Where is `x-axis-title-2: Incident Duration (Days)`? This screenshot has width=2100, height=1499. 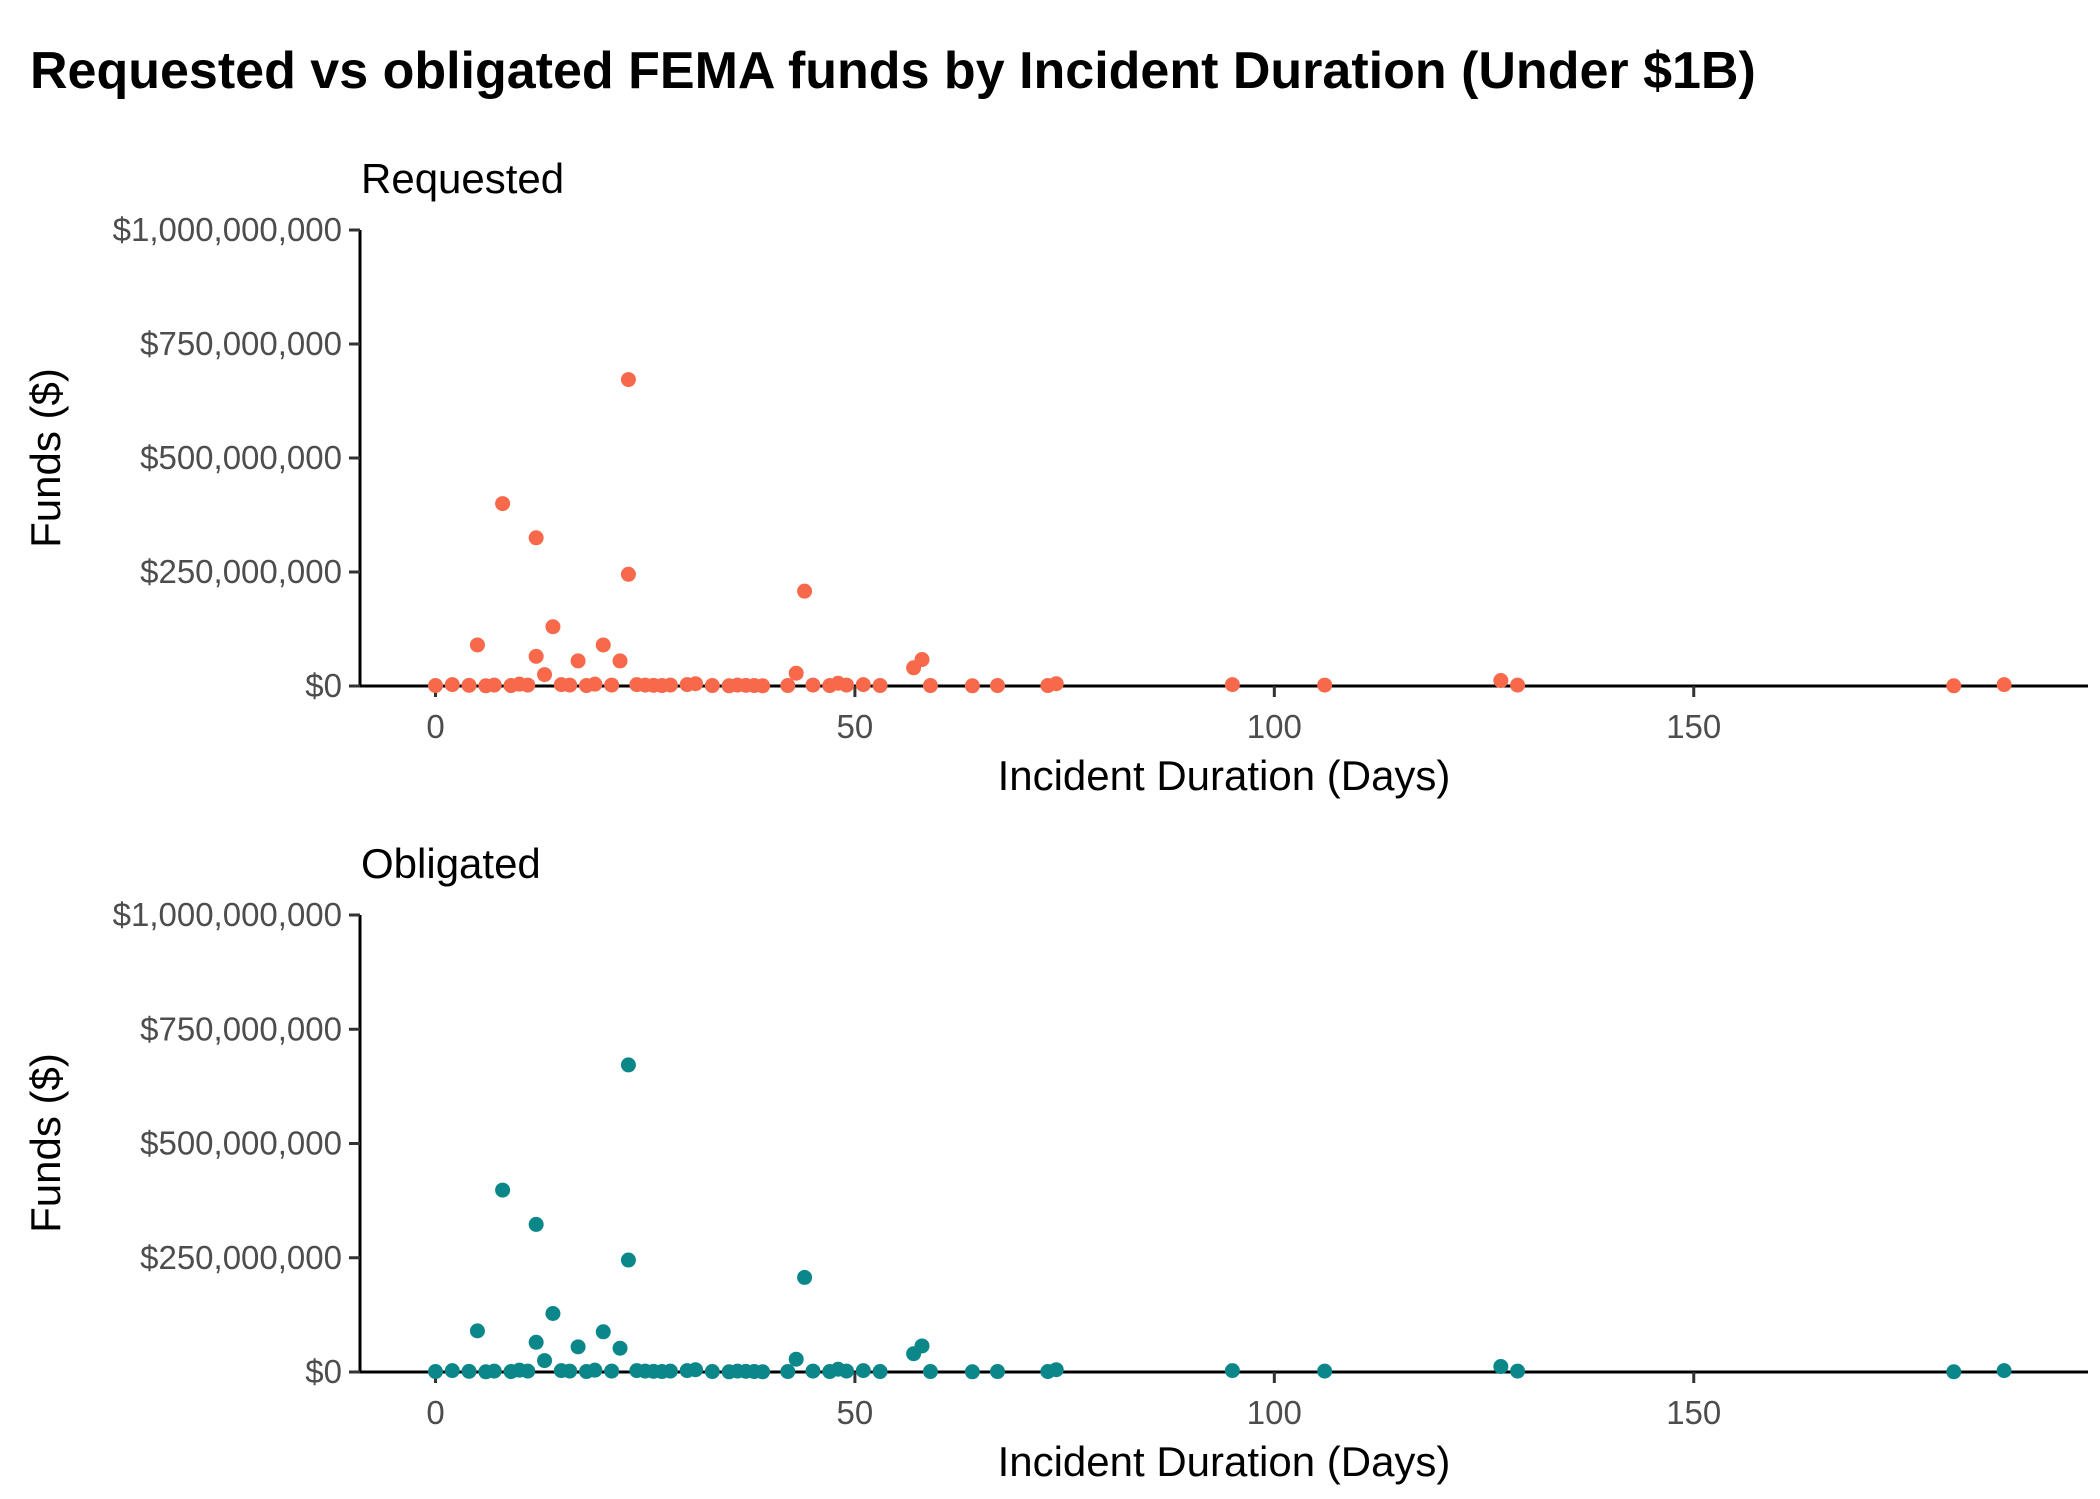
x-axis-title-2: Incident Duration (Days) is located at coordinates (1224, 1461).